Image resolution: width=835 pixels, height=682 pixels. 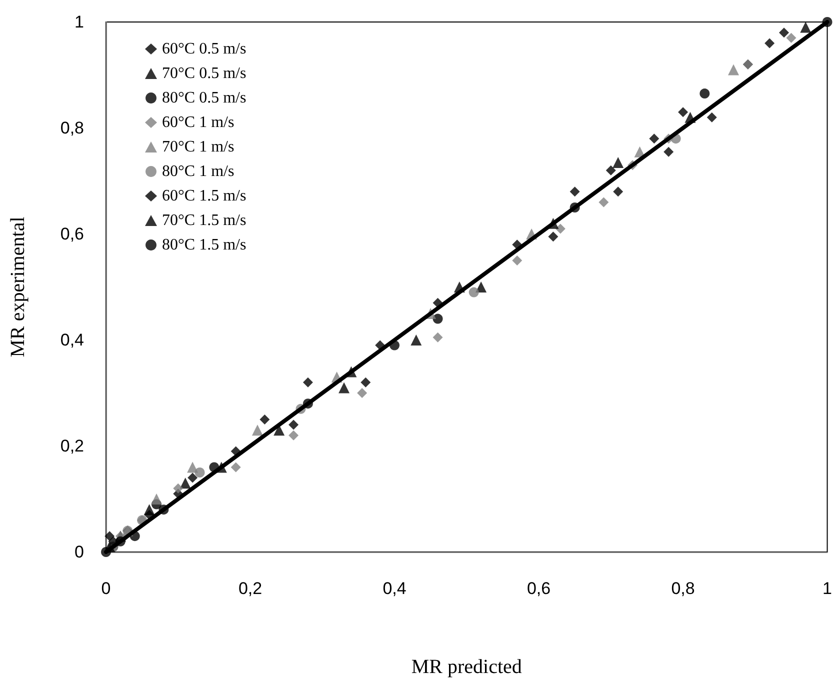 I want to click on y-tick-label: 0,6, so click(x=72, y=234).